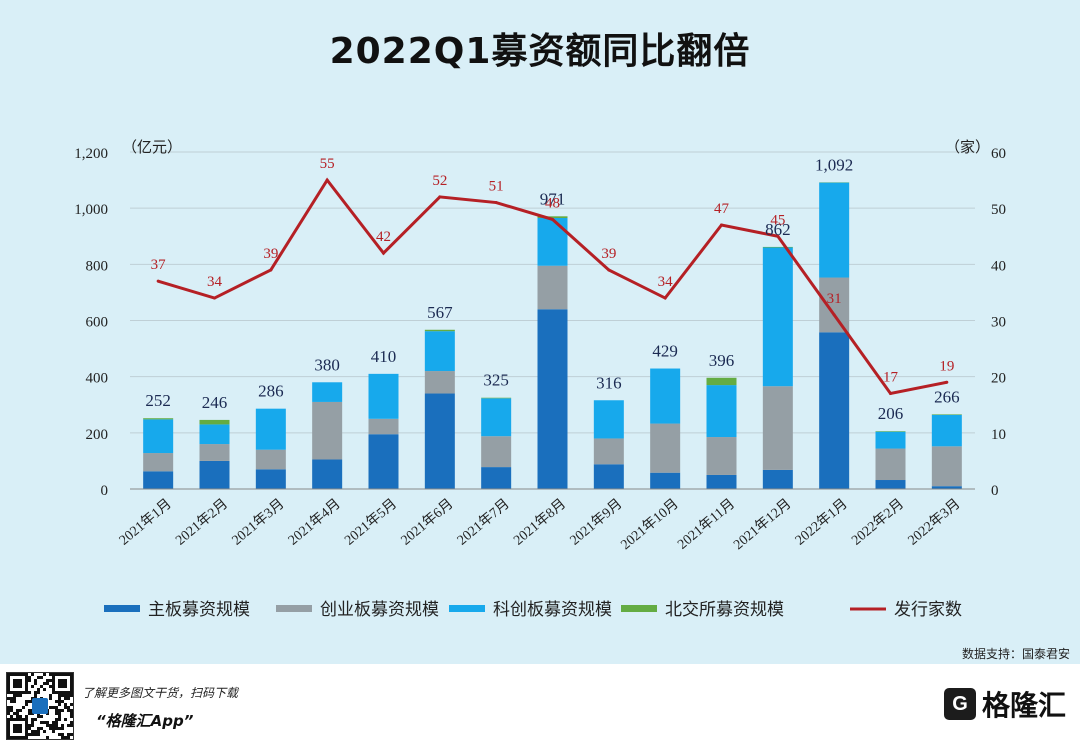 The image size is (1080, 745). I want to click on line-value-label: 51, so click(496, 187).